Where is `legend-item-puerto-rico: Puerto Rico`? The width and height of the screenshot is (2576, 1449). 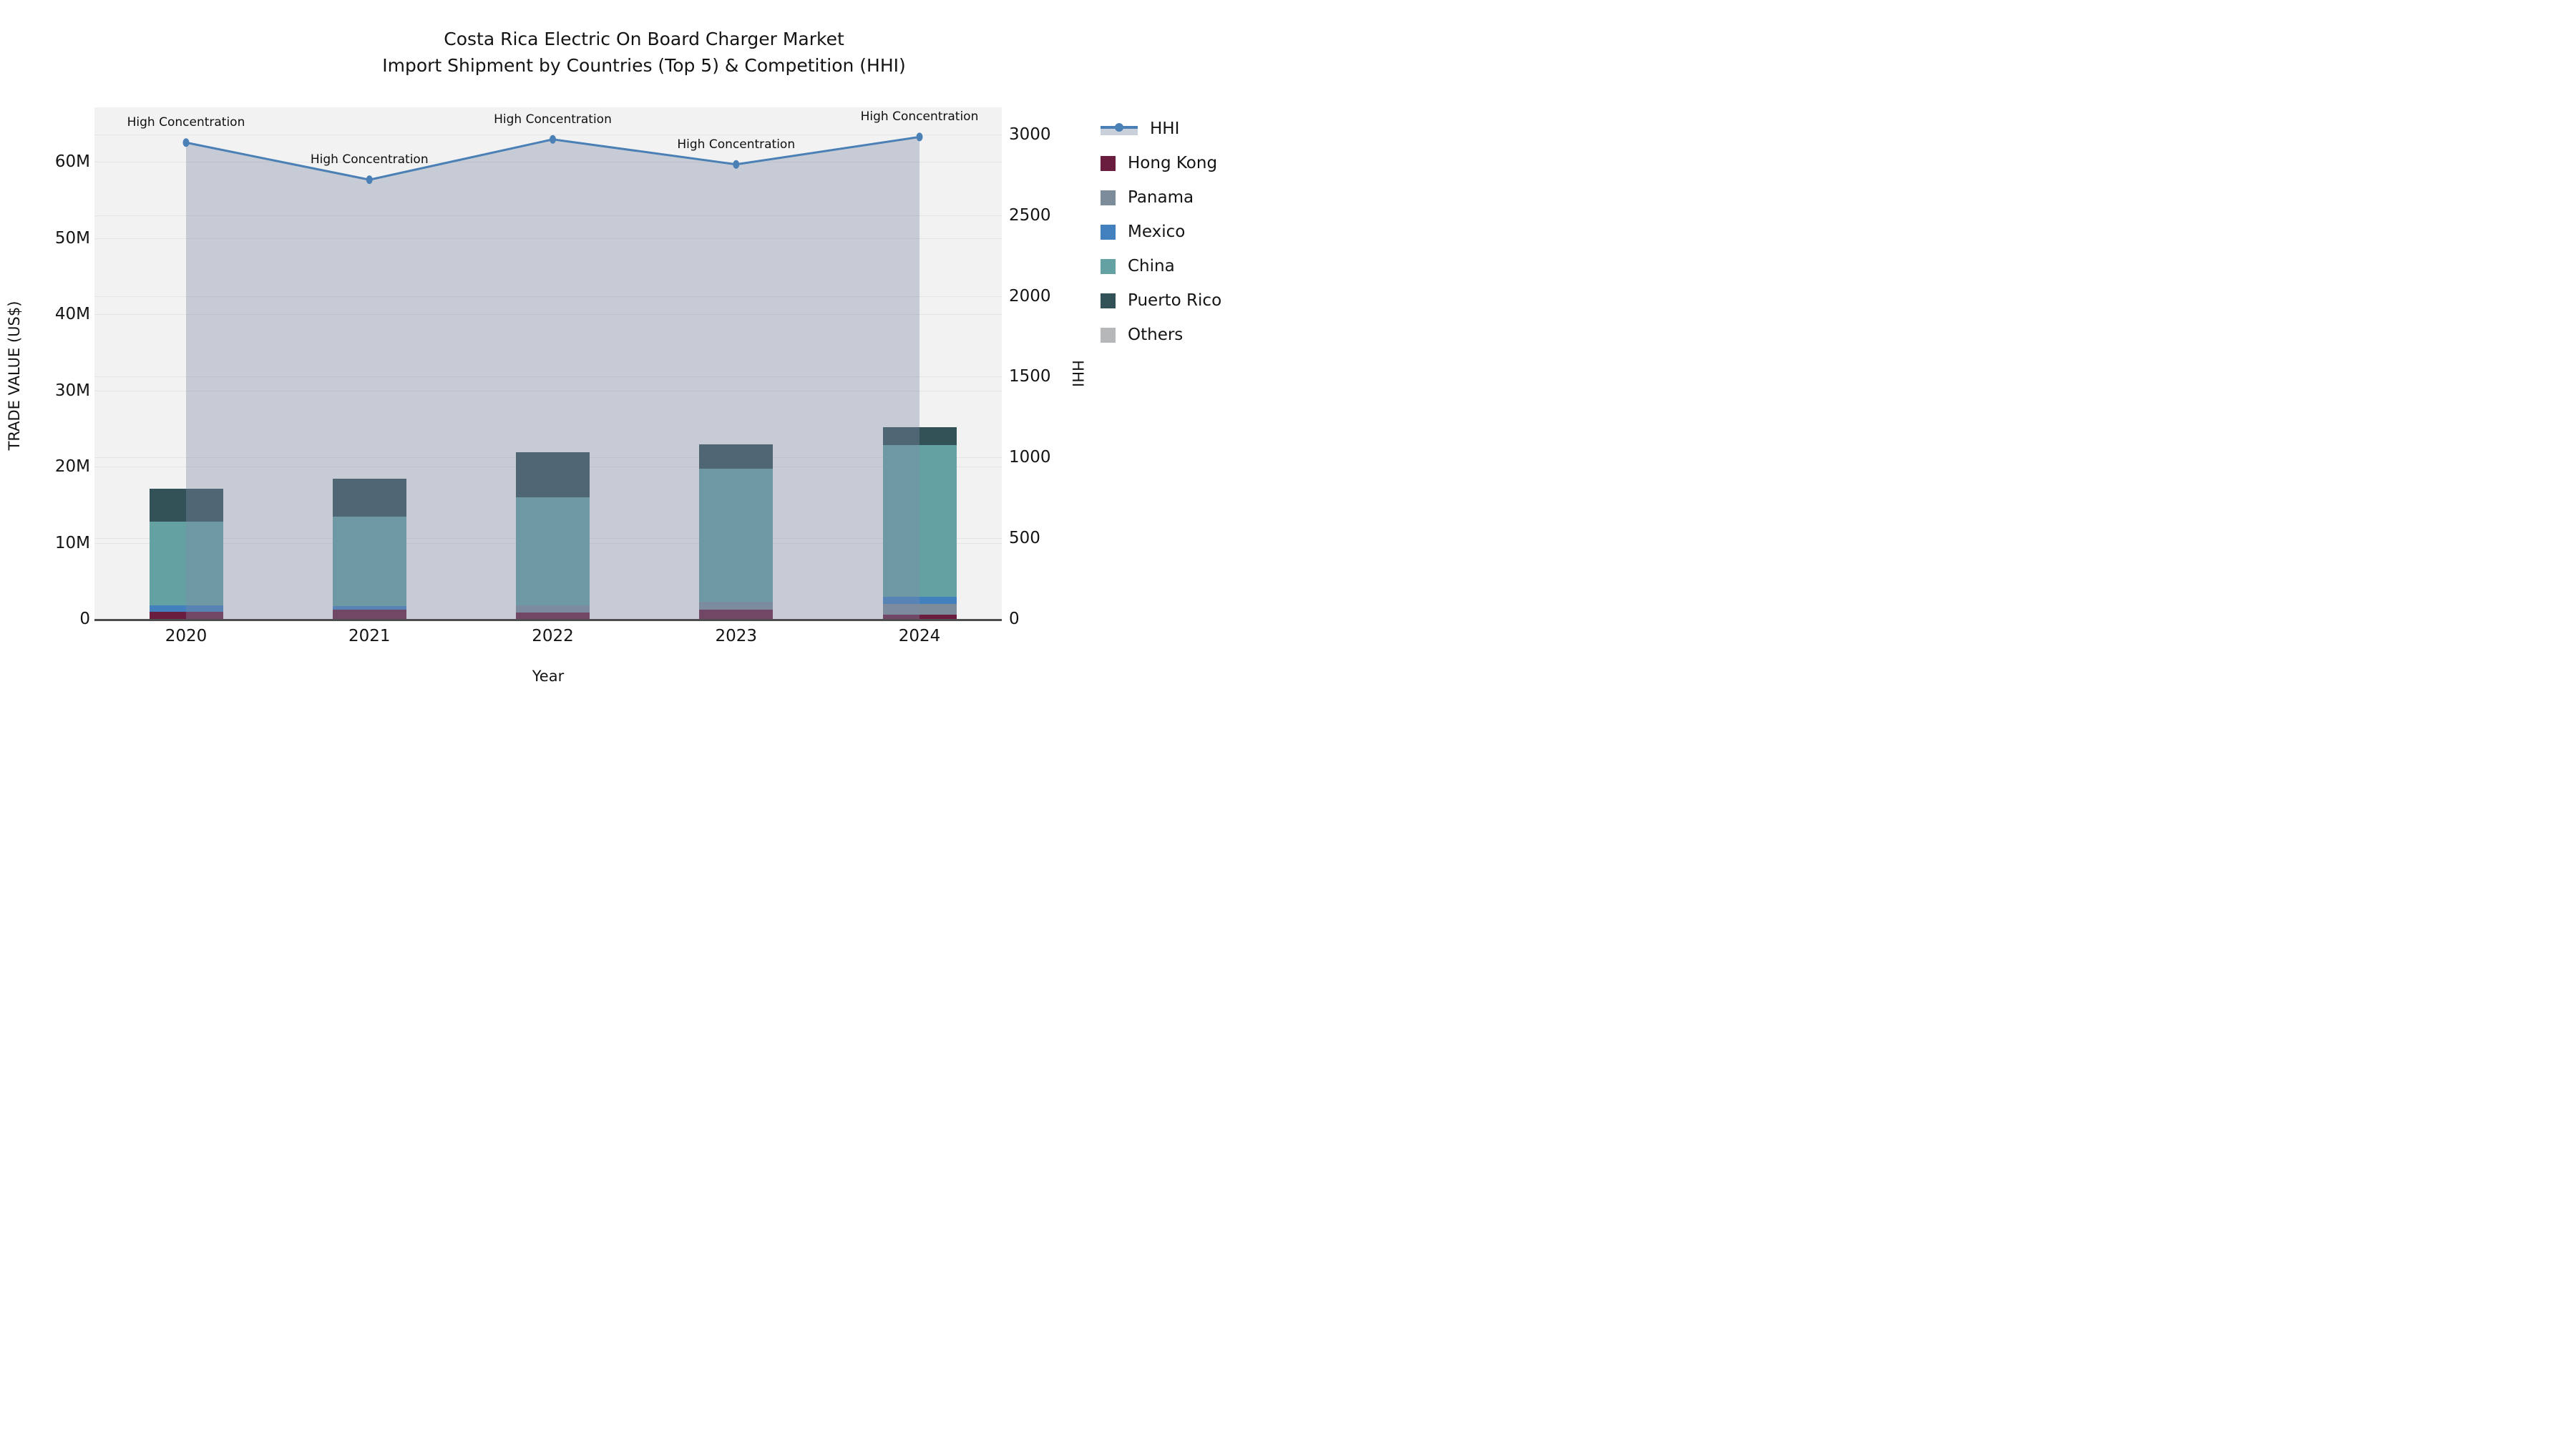 legend-item-puerto-rico: Puerto Rico is located at coordinates (1161, 300).